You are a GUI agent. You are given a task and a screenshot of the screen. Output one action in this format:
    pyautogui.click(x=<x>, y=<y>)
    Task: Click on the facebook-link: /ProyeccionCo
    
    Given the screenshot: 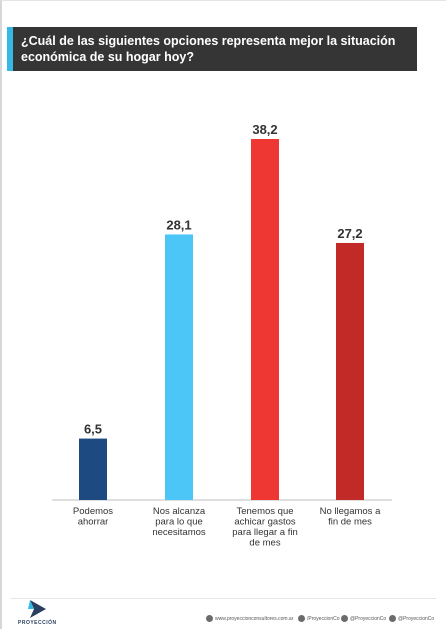 What is the action you would take?
    pyautogui.click(x=319, y=618)
    